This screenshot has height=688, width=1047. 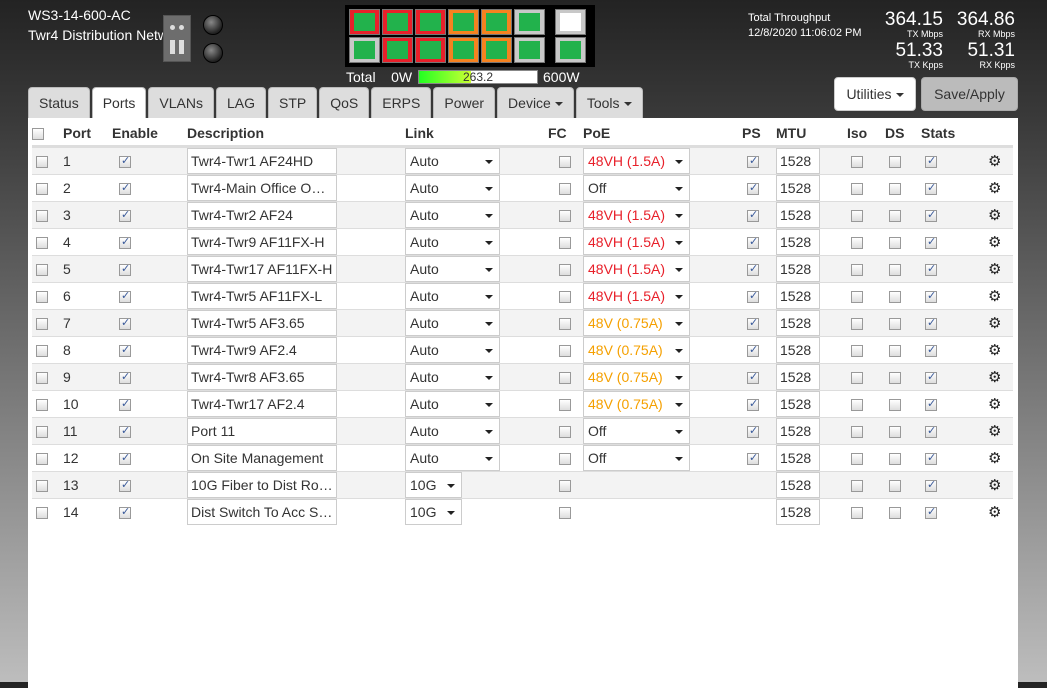 I want to click on description-input: Twr4-Twr17 AF11FX-H, so click(x=262, y=268).